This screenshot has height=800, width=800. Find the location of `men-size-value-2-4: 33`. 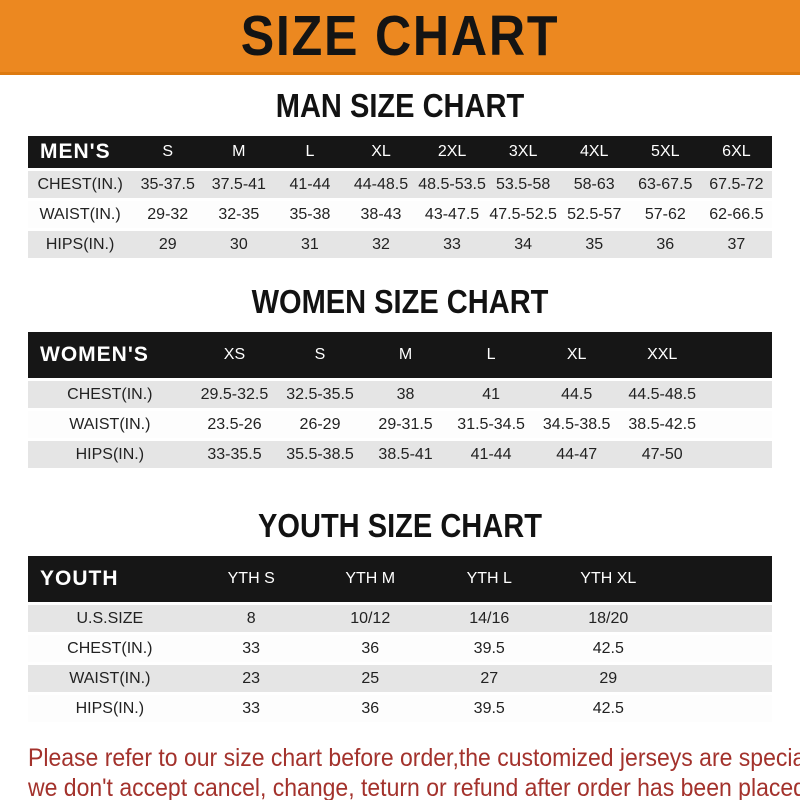

men-size-value-2-4: 33 is located at coordinates (452, 244).